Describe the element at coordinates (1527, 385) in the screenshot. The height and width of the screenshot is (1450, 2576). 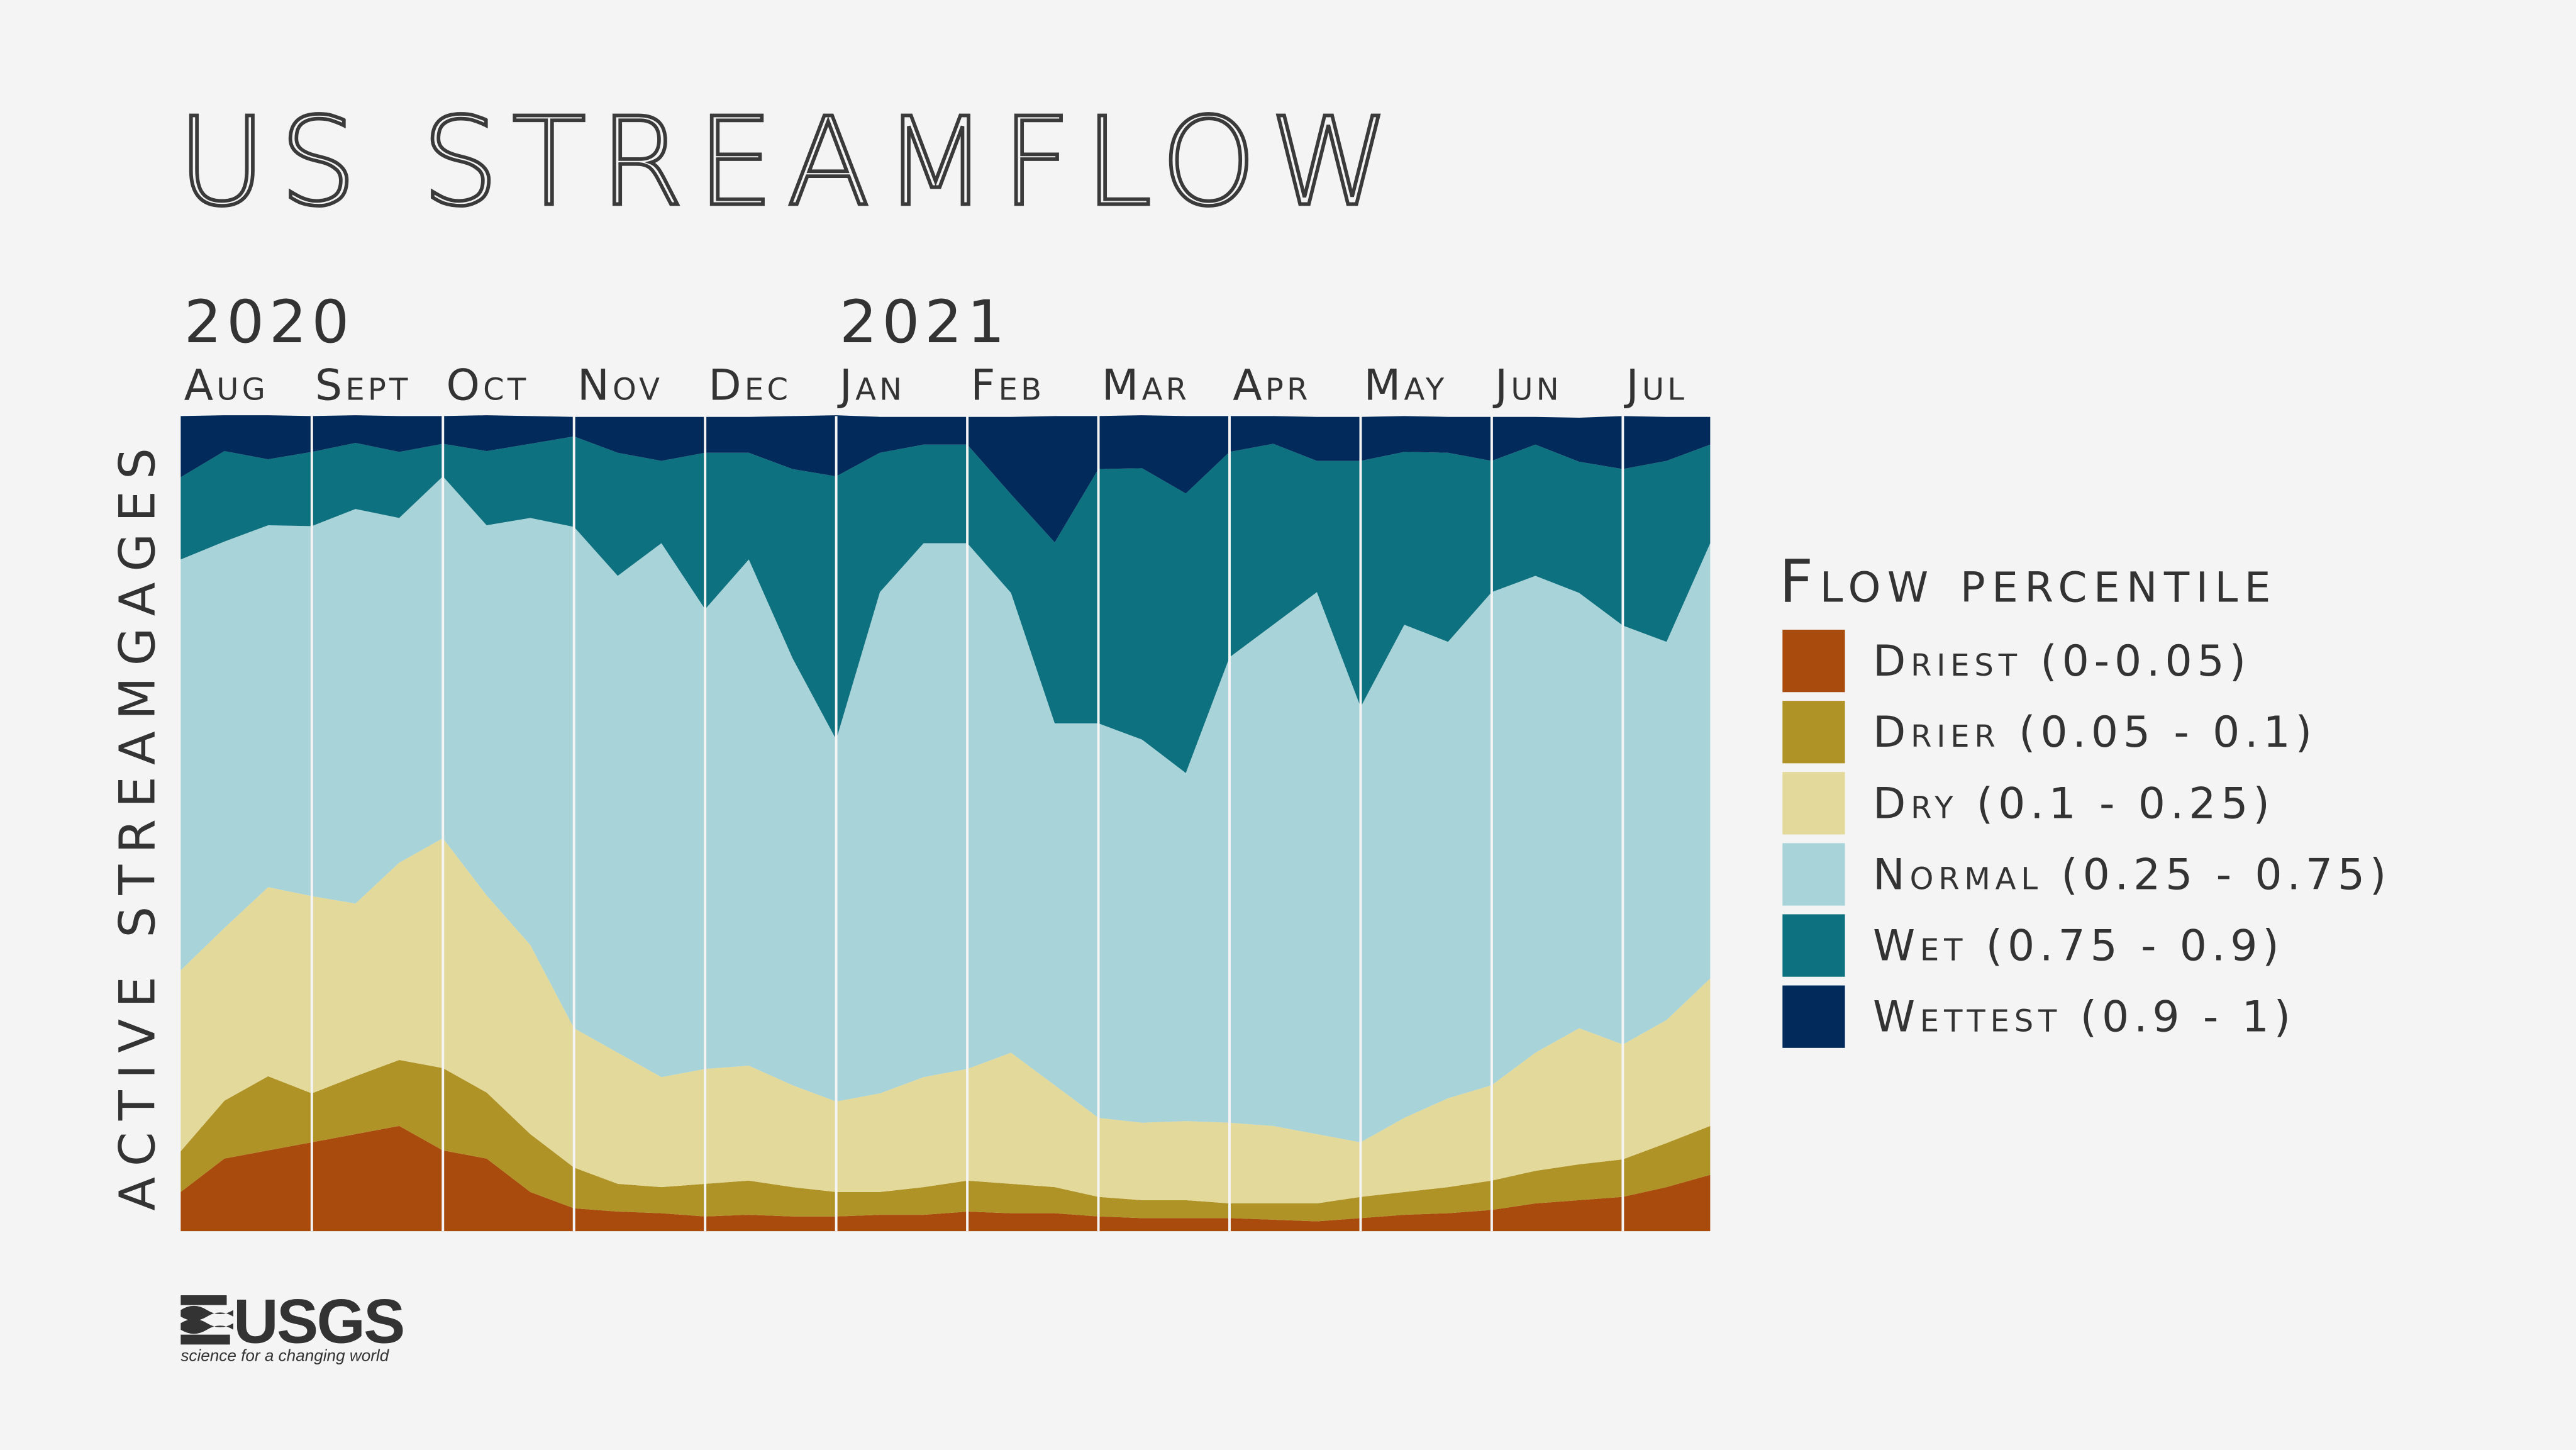
I see `x-tick-label: Jun` at that location.